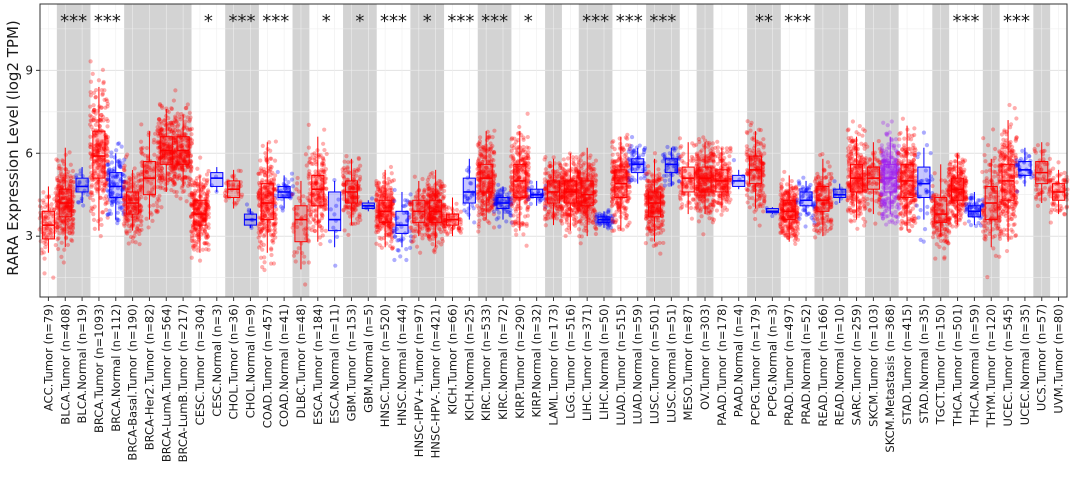 The image size is (1072, 495). What do you see at coordinates (242, 150) in the screenshot?
I see `group-shade` at bounding box center [242, 150].